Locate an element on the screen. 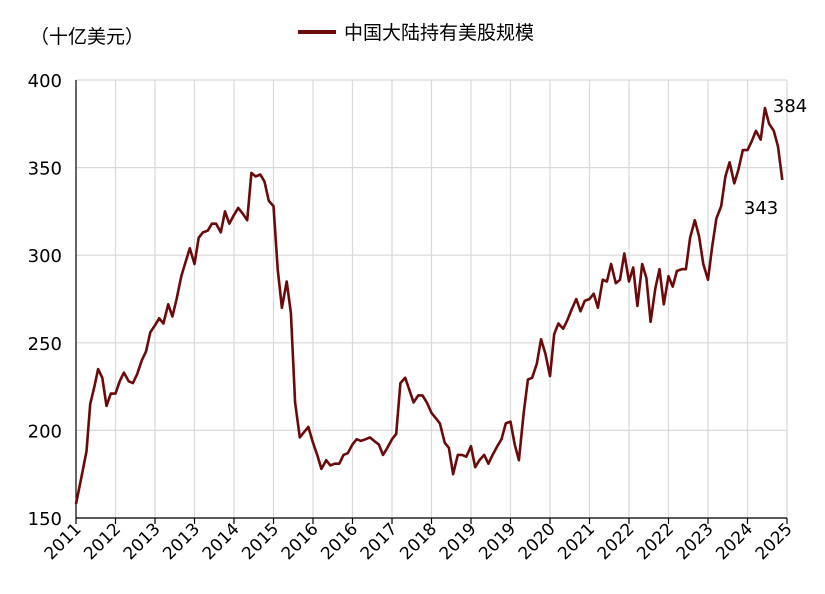 The height and width of the screenshot is (594, 825). y-tick-label: 250 is located at coordinates (45, 344).